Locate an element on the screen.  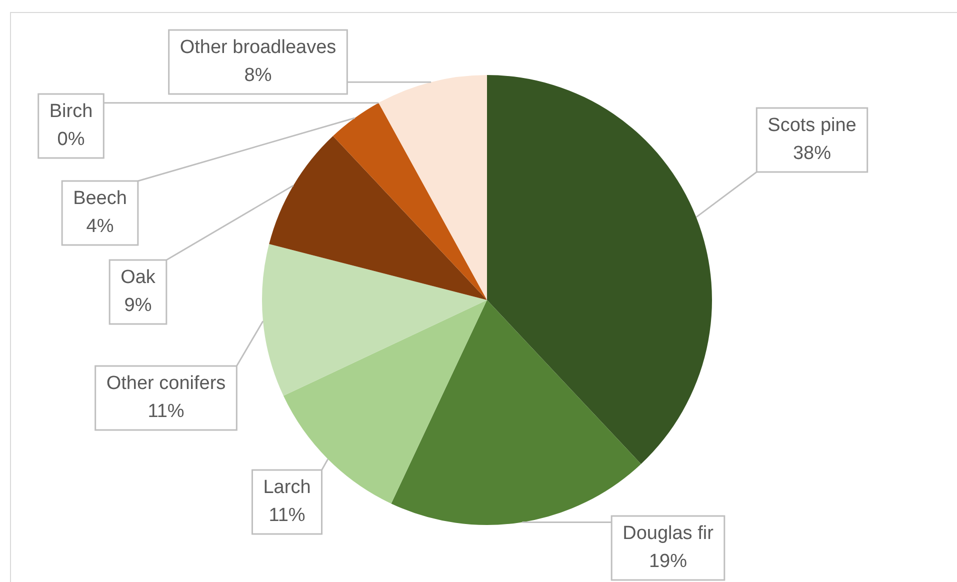
data-label: 19% is located at coordinates (668, 561).